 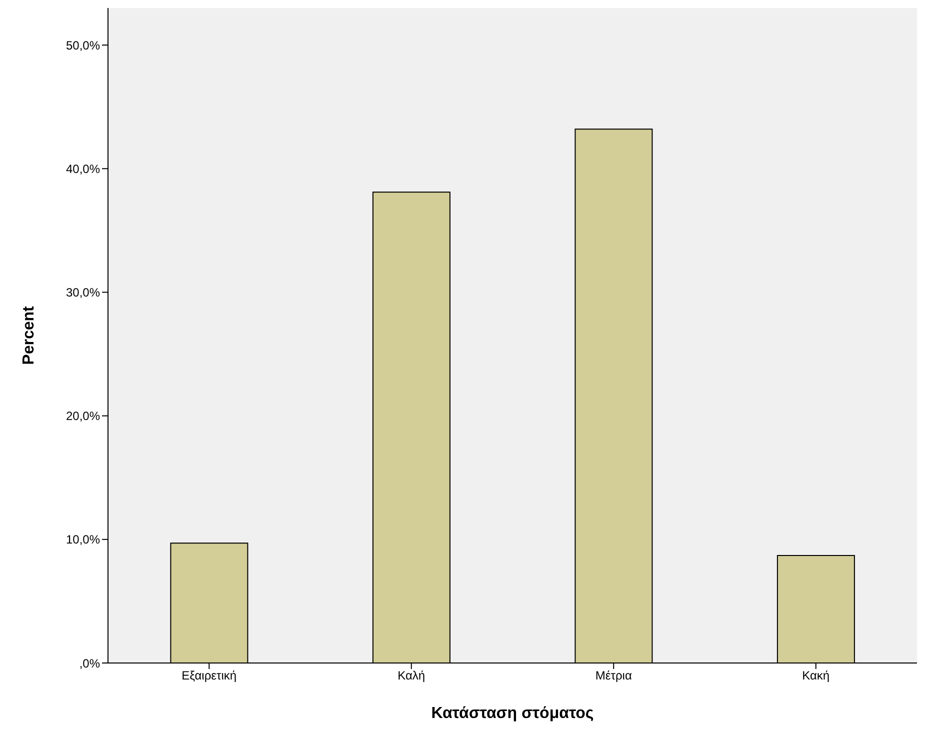 I want to click on x-tick-label: Κακή, so click(x=816, y=675).